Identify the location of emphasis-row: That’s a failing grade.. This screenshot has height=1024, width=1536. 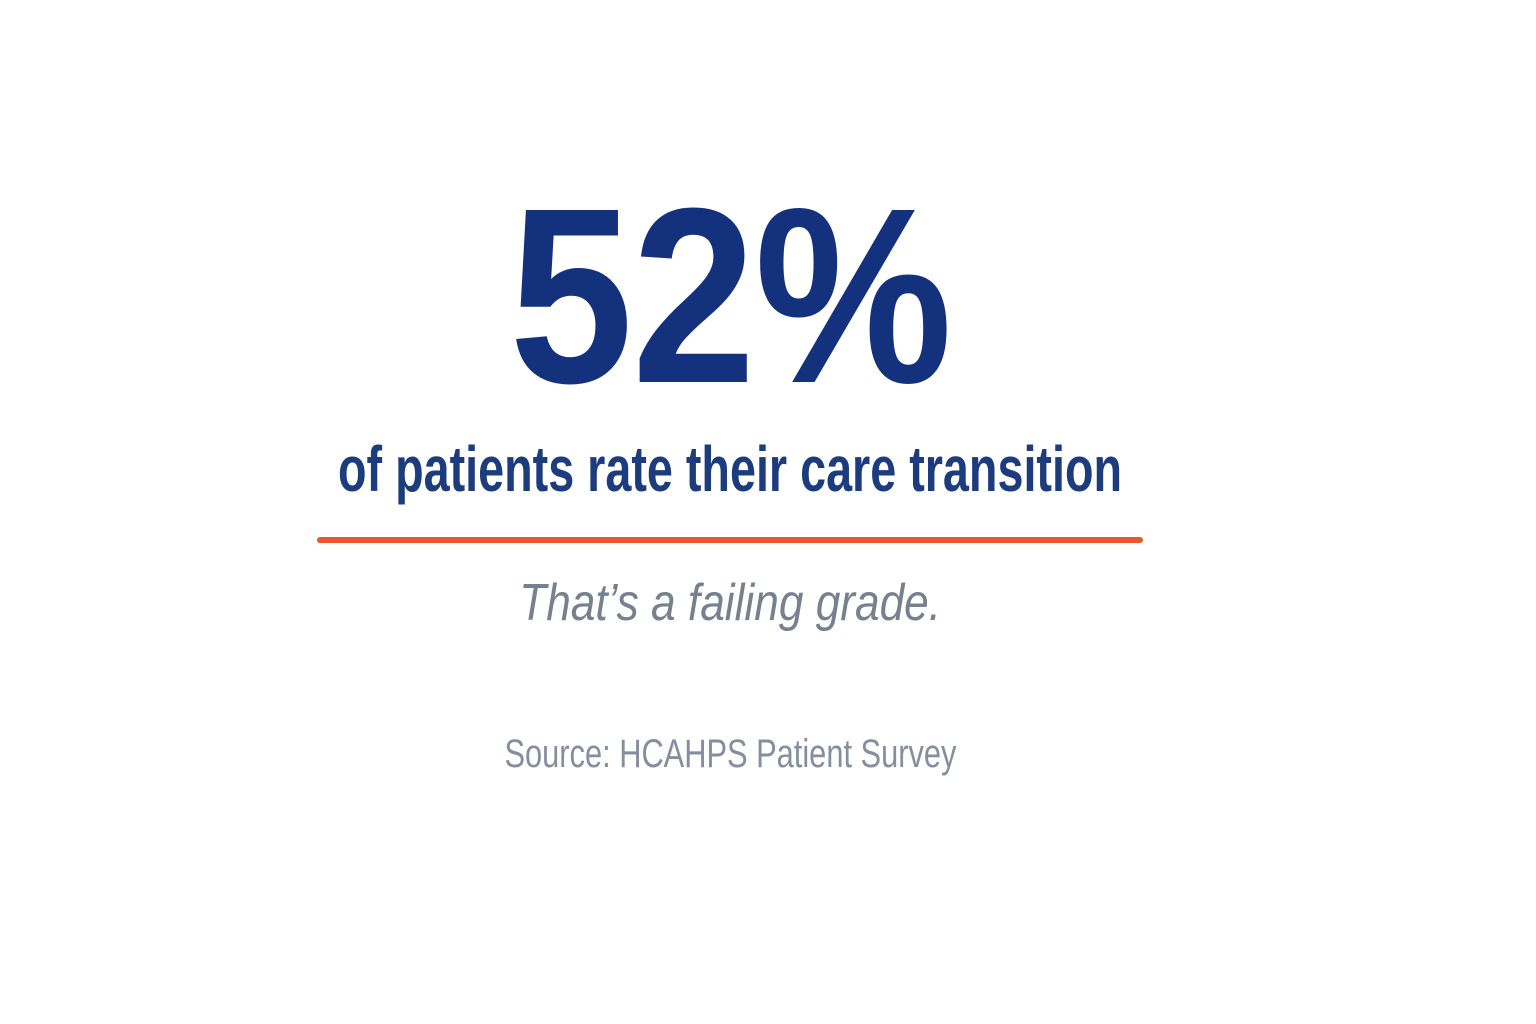
(749, 603).